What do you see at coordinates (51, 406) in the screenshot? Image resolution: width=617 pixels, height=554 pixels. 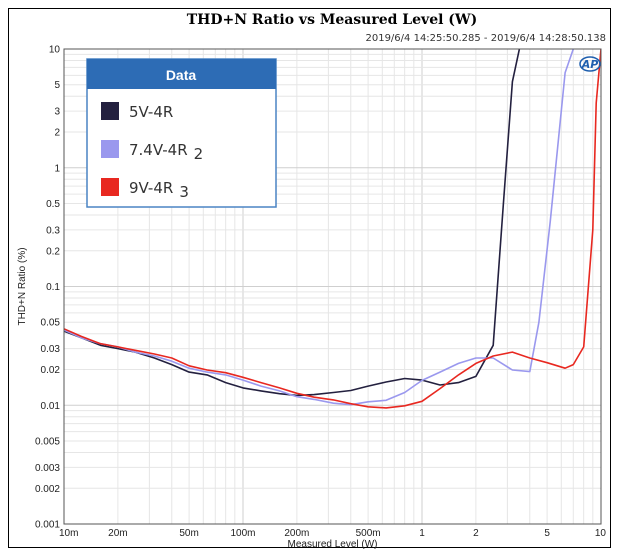 I see `y-tick-label: 0.01` at bounding box center [51, 406].